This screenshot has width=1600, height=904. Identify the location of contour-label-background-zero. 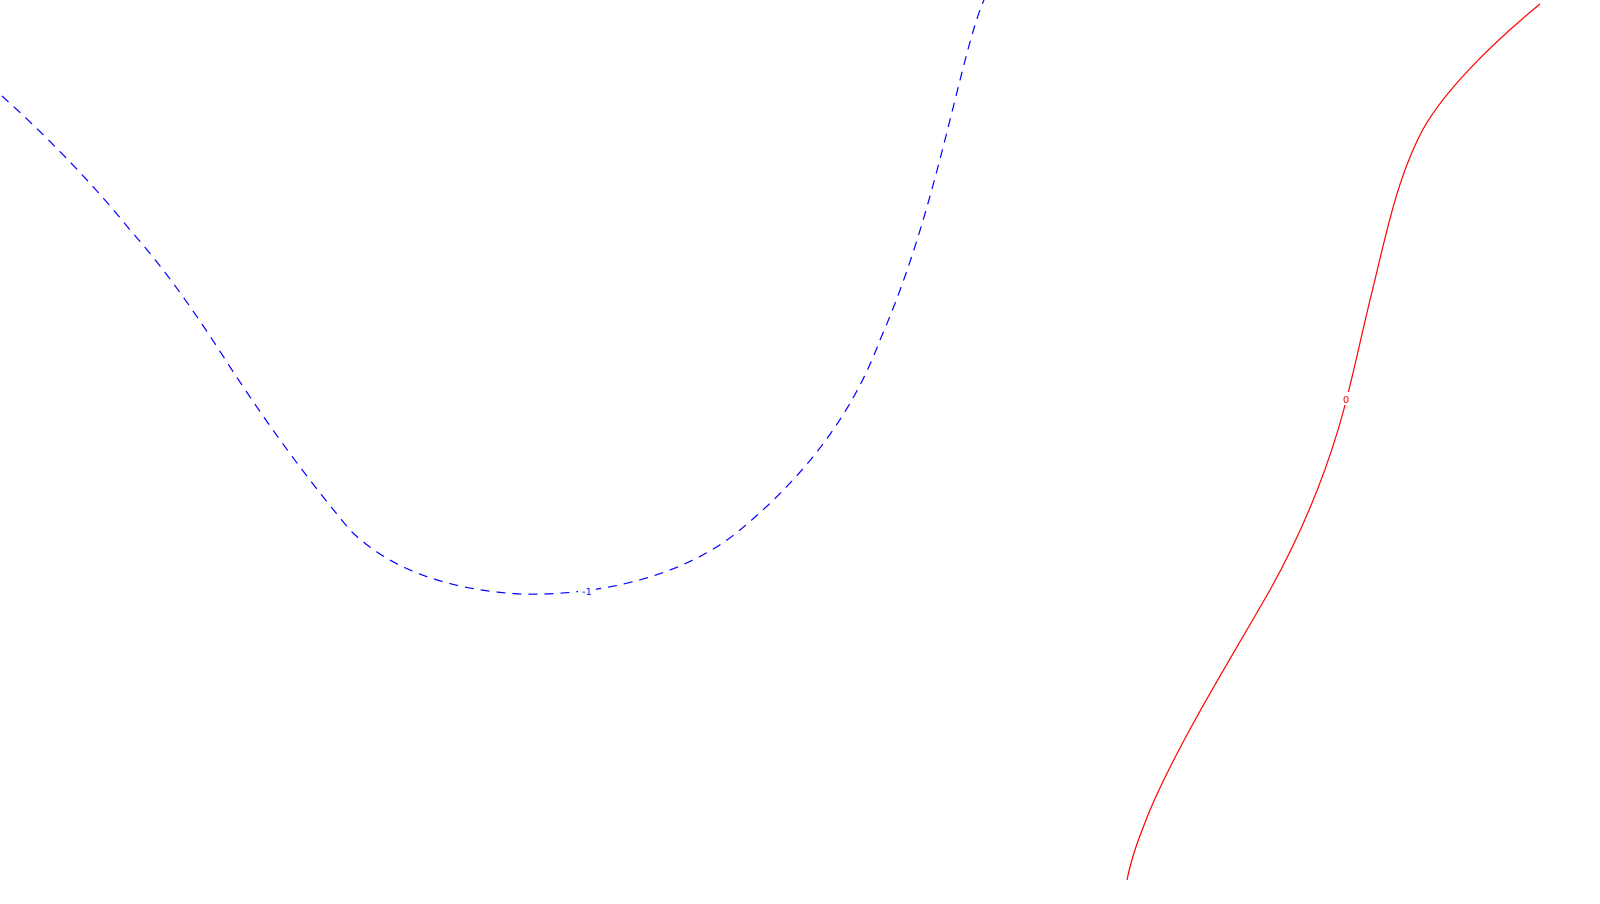
(1346, 398).